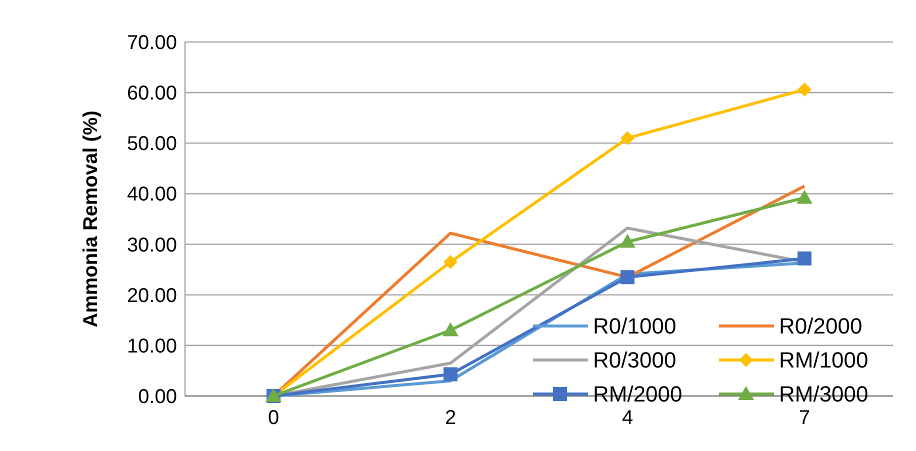 The width and height of the screenshot is (916, 451). What do you see at coordinates (634, 360) in the screenshot?
I see `legend-label: R0/3000` at bounding box center [634, 360].